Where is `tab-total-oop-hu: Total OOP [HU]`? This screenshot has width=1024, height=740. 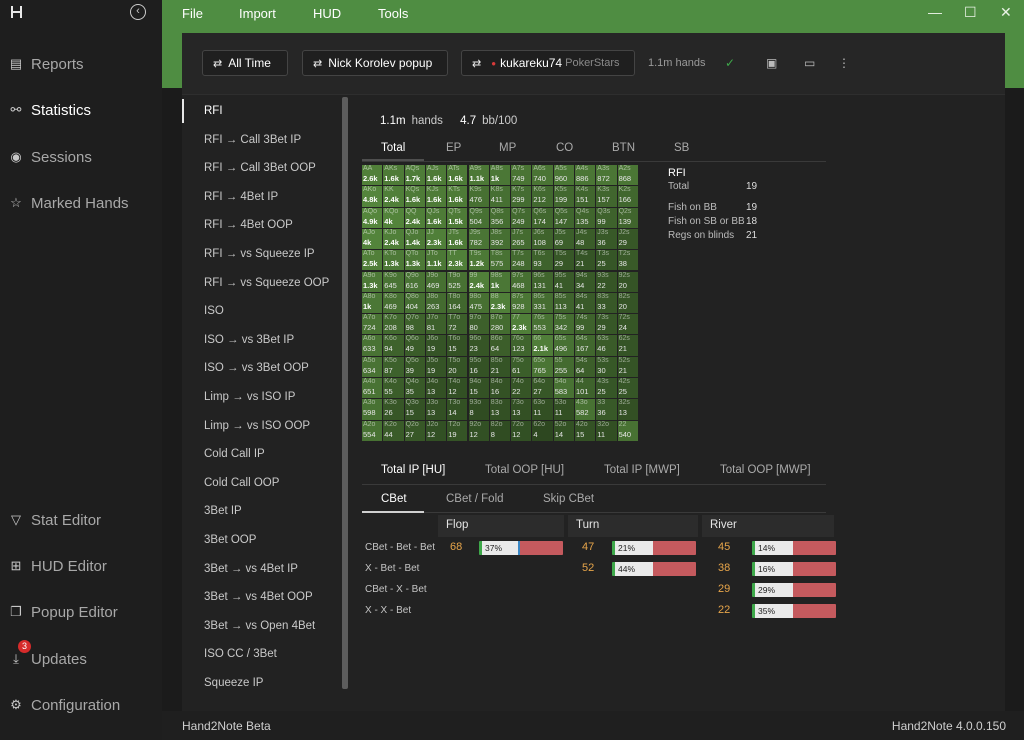
tab-total-oop-hu: Total OOP [HU] is located at coordinates (525, 470).